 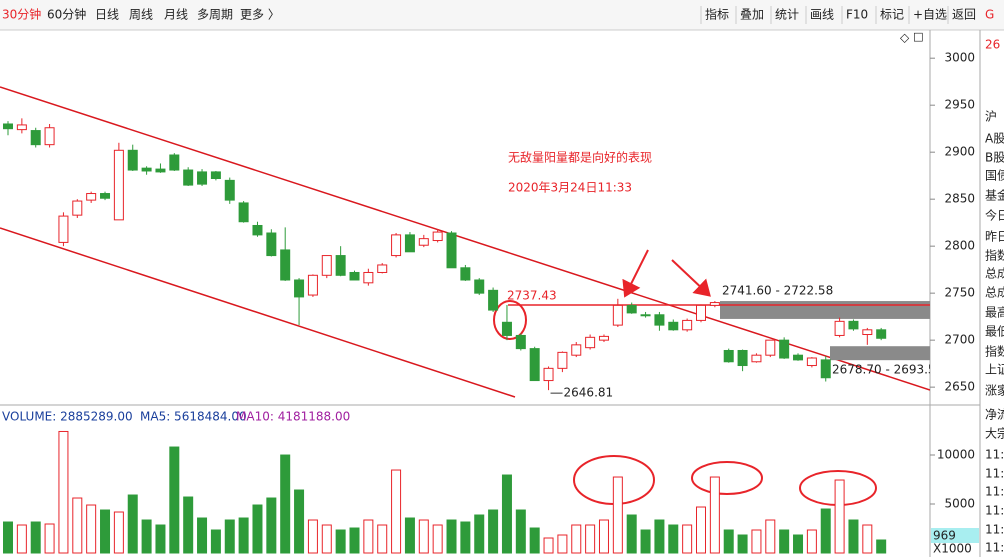 I want to click on icon: ◇ ☐, so click(x=912, y=38).